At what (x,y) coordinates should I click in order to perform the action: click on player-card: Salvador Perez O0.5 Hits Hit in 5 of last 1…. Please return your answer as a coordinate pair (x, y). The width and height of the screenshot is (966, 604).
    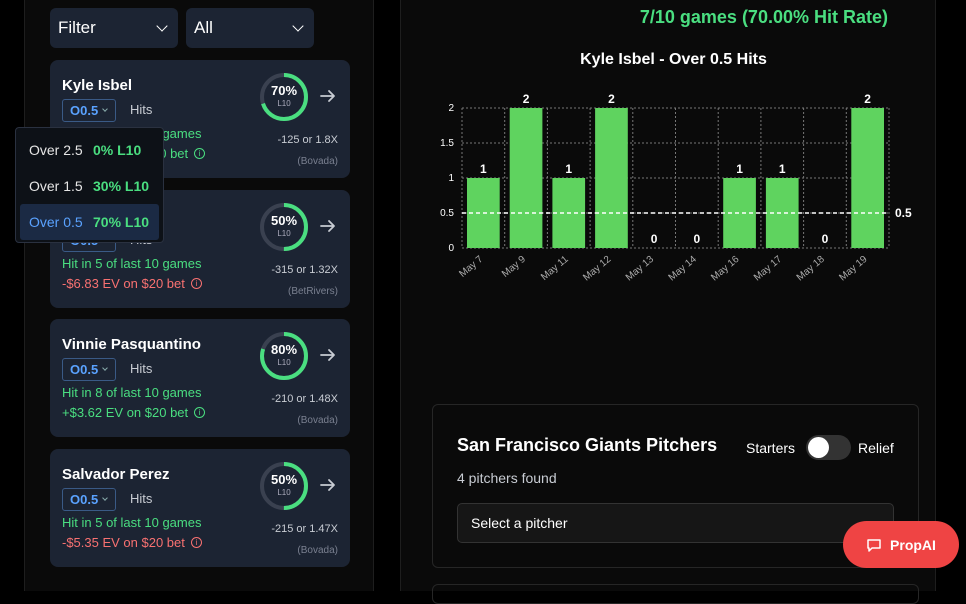
    Looking at the image, I should click on (200, 508).